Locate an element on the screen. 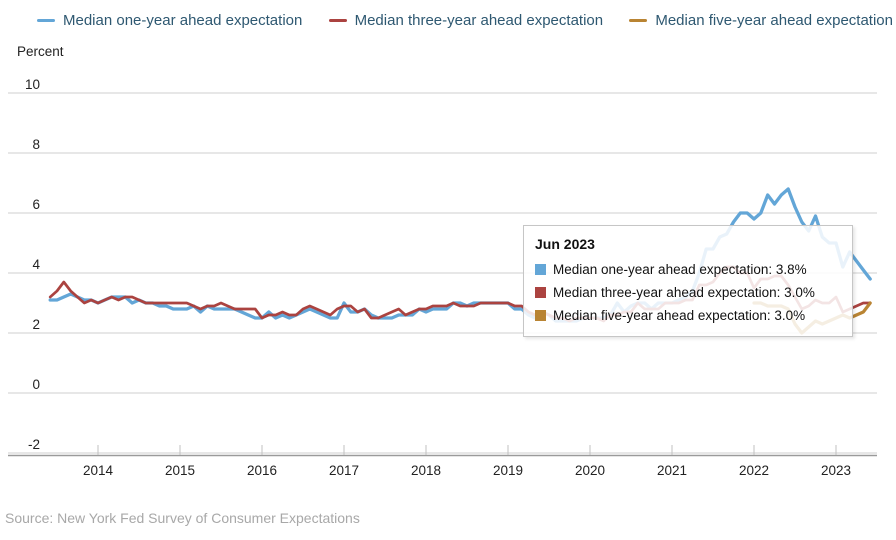  legend-item-one-year: Median one-year ahead expectation is located at coordinates (169, 20).